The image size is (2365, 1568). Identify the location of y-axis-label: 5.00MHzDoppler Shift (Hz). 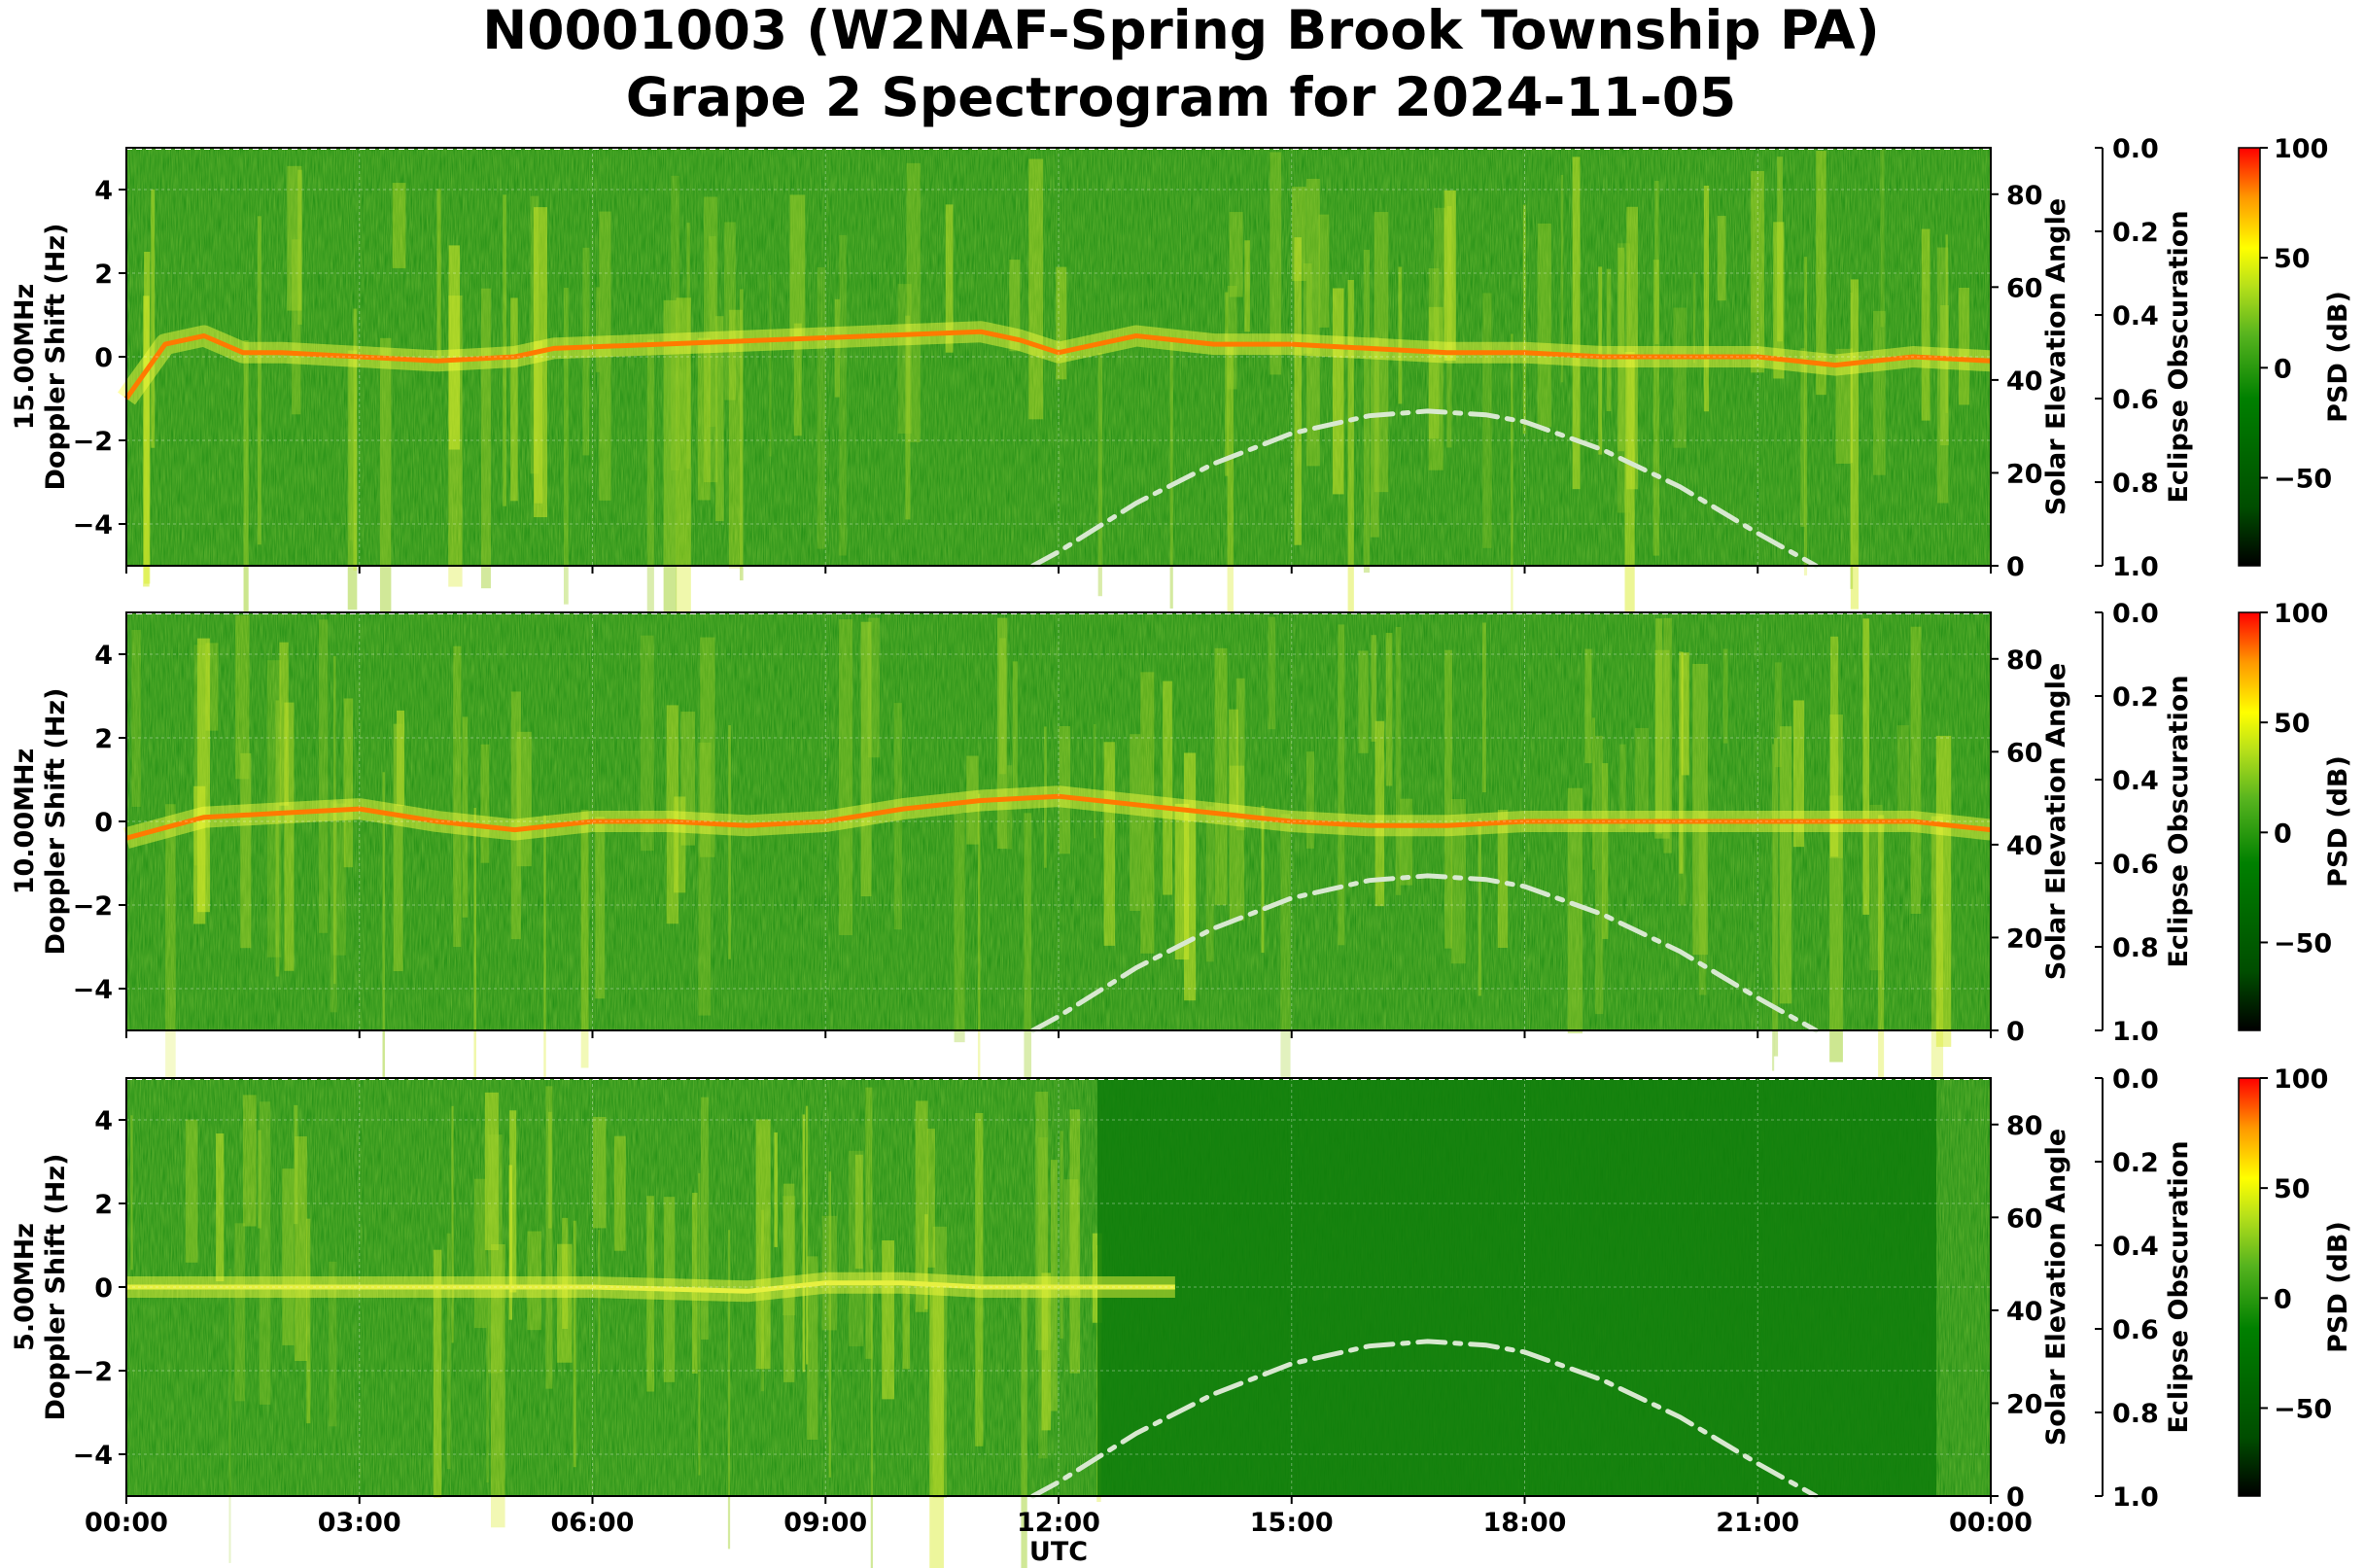
(41, 1287).